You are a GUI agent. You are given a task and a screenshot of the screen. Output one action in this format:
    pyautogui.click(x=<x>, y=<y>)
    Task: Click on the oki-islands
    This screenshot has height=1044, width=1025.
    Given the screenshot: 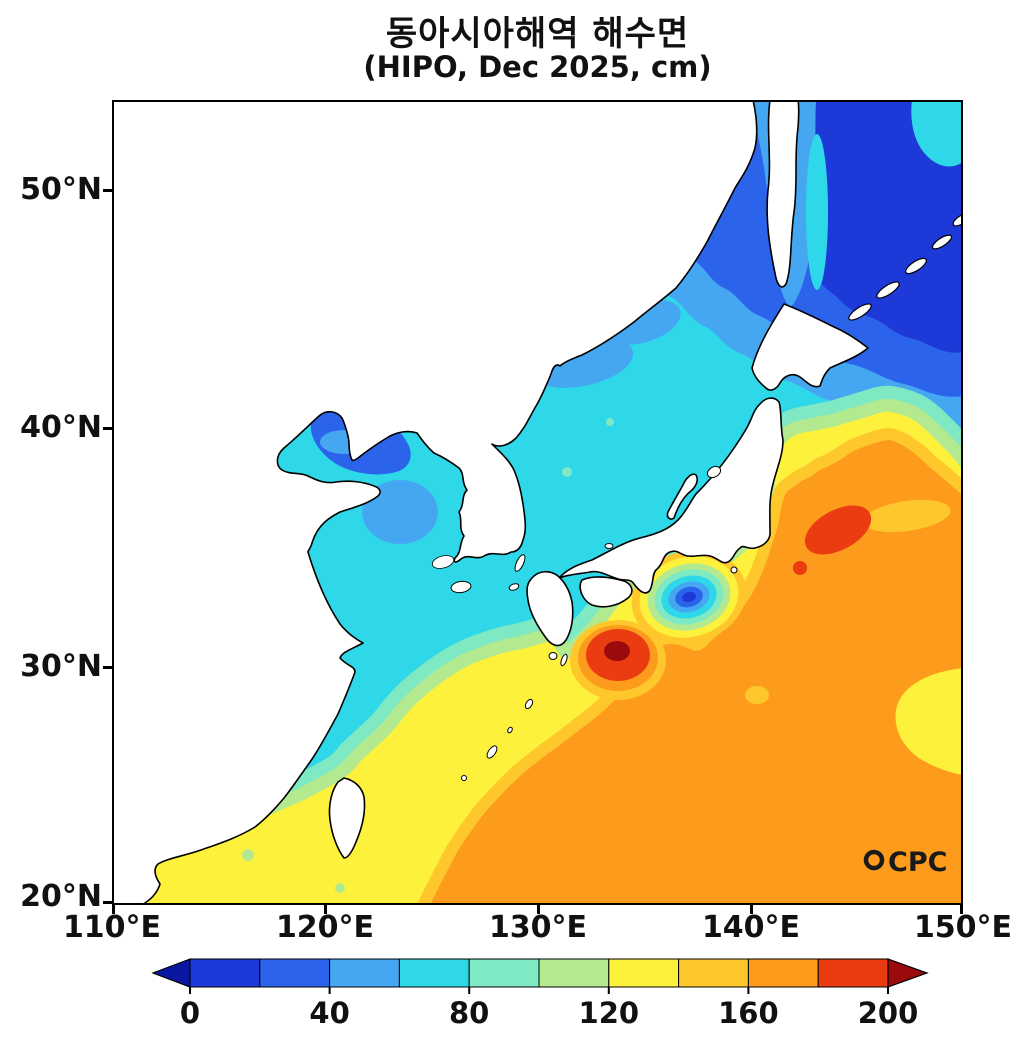 What is the action you would take?
    pyautogui.click(x=609, y=546)
    